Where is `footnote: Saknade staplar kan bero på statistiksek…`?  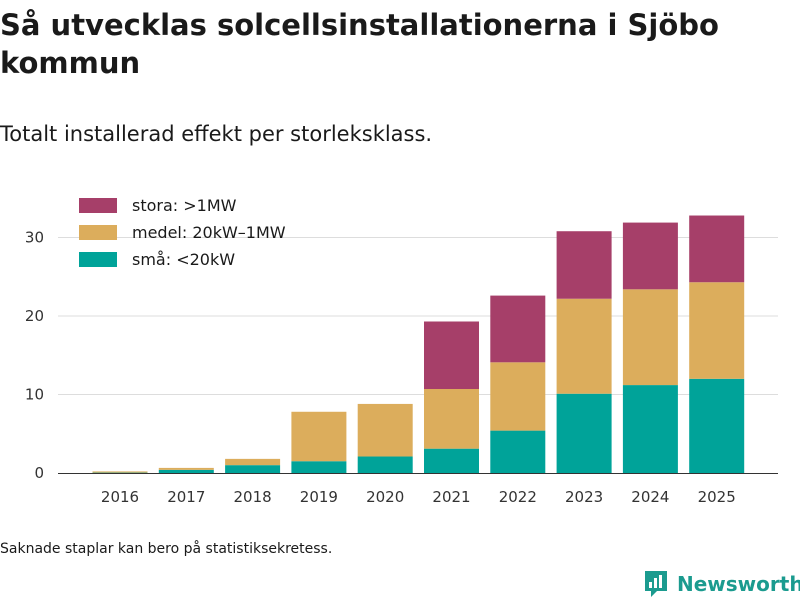
footnote: Saknade staplar kan bero på statistiksek… is located at coordinates (166, 549).